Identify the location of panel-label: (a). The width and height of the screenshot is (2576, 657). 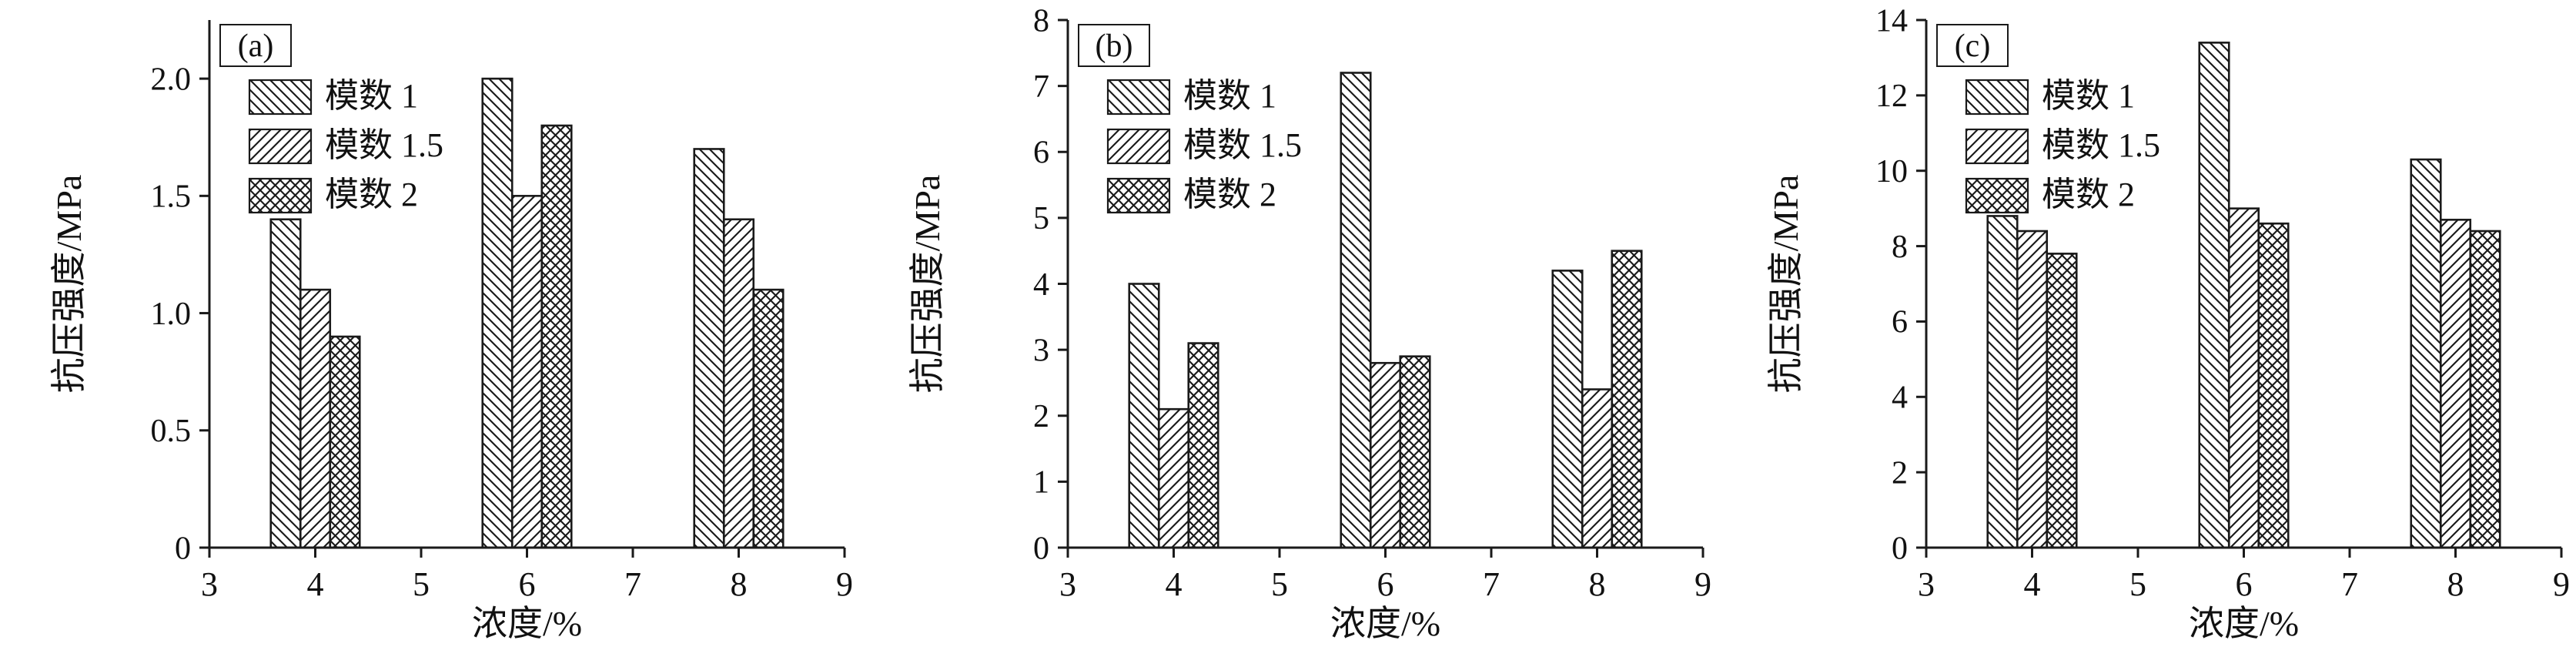
(256, 46).